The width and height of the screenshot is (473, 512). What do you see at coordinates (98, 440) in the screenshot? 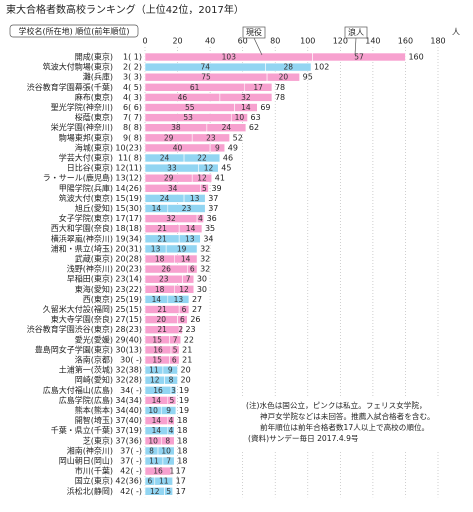
I see `school-label: 芝(東京)` at bounding box center [98, 440].